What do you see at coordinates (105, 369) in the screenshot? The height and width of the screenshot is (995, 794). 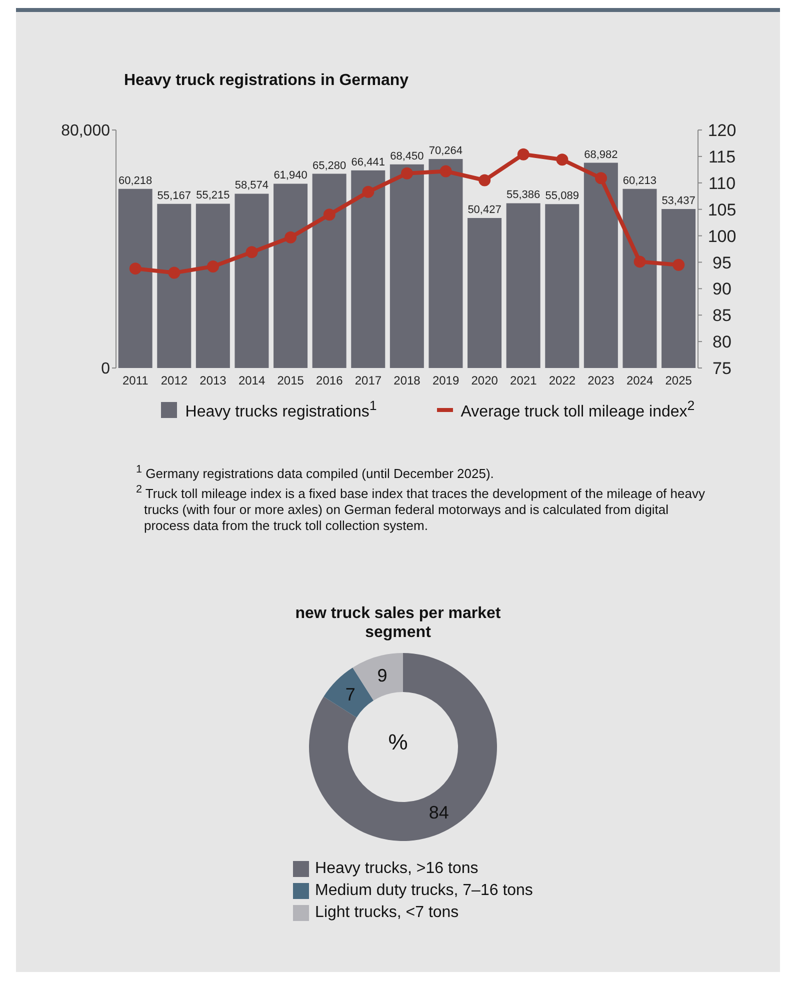 I see `y-tick-label: 0` at bounding box center [105, 369].